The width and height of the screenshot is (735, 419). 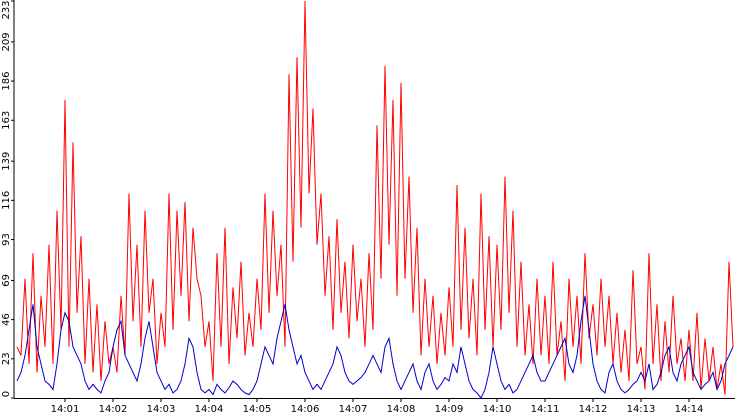 I want to click on y-tick-label: 163, so click(x=6, y=120).